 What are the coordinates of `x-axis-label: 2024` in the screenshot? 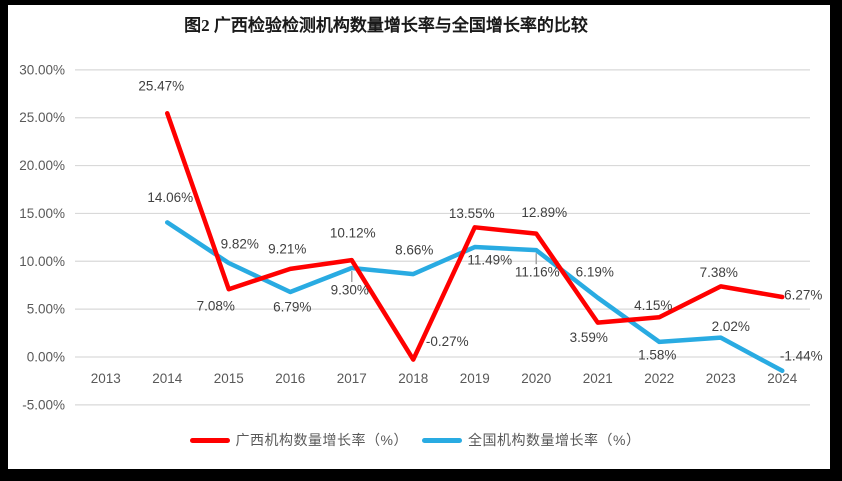 It's located at (782, 378).